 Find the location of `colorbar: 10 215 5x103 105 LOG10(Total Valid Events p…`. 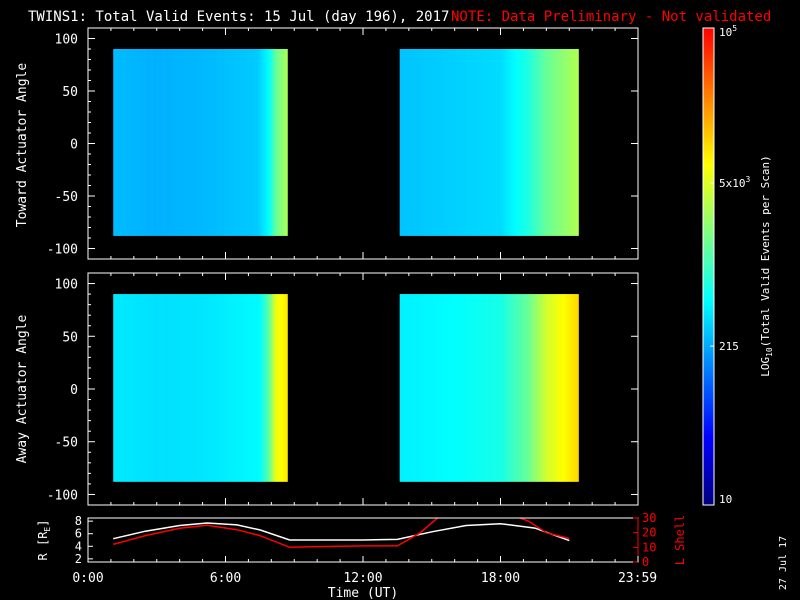

colorbar: 10 215 5x103 105 LOG10(Total Valid Events p… is located at coordinates (738, 265).